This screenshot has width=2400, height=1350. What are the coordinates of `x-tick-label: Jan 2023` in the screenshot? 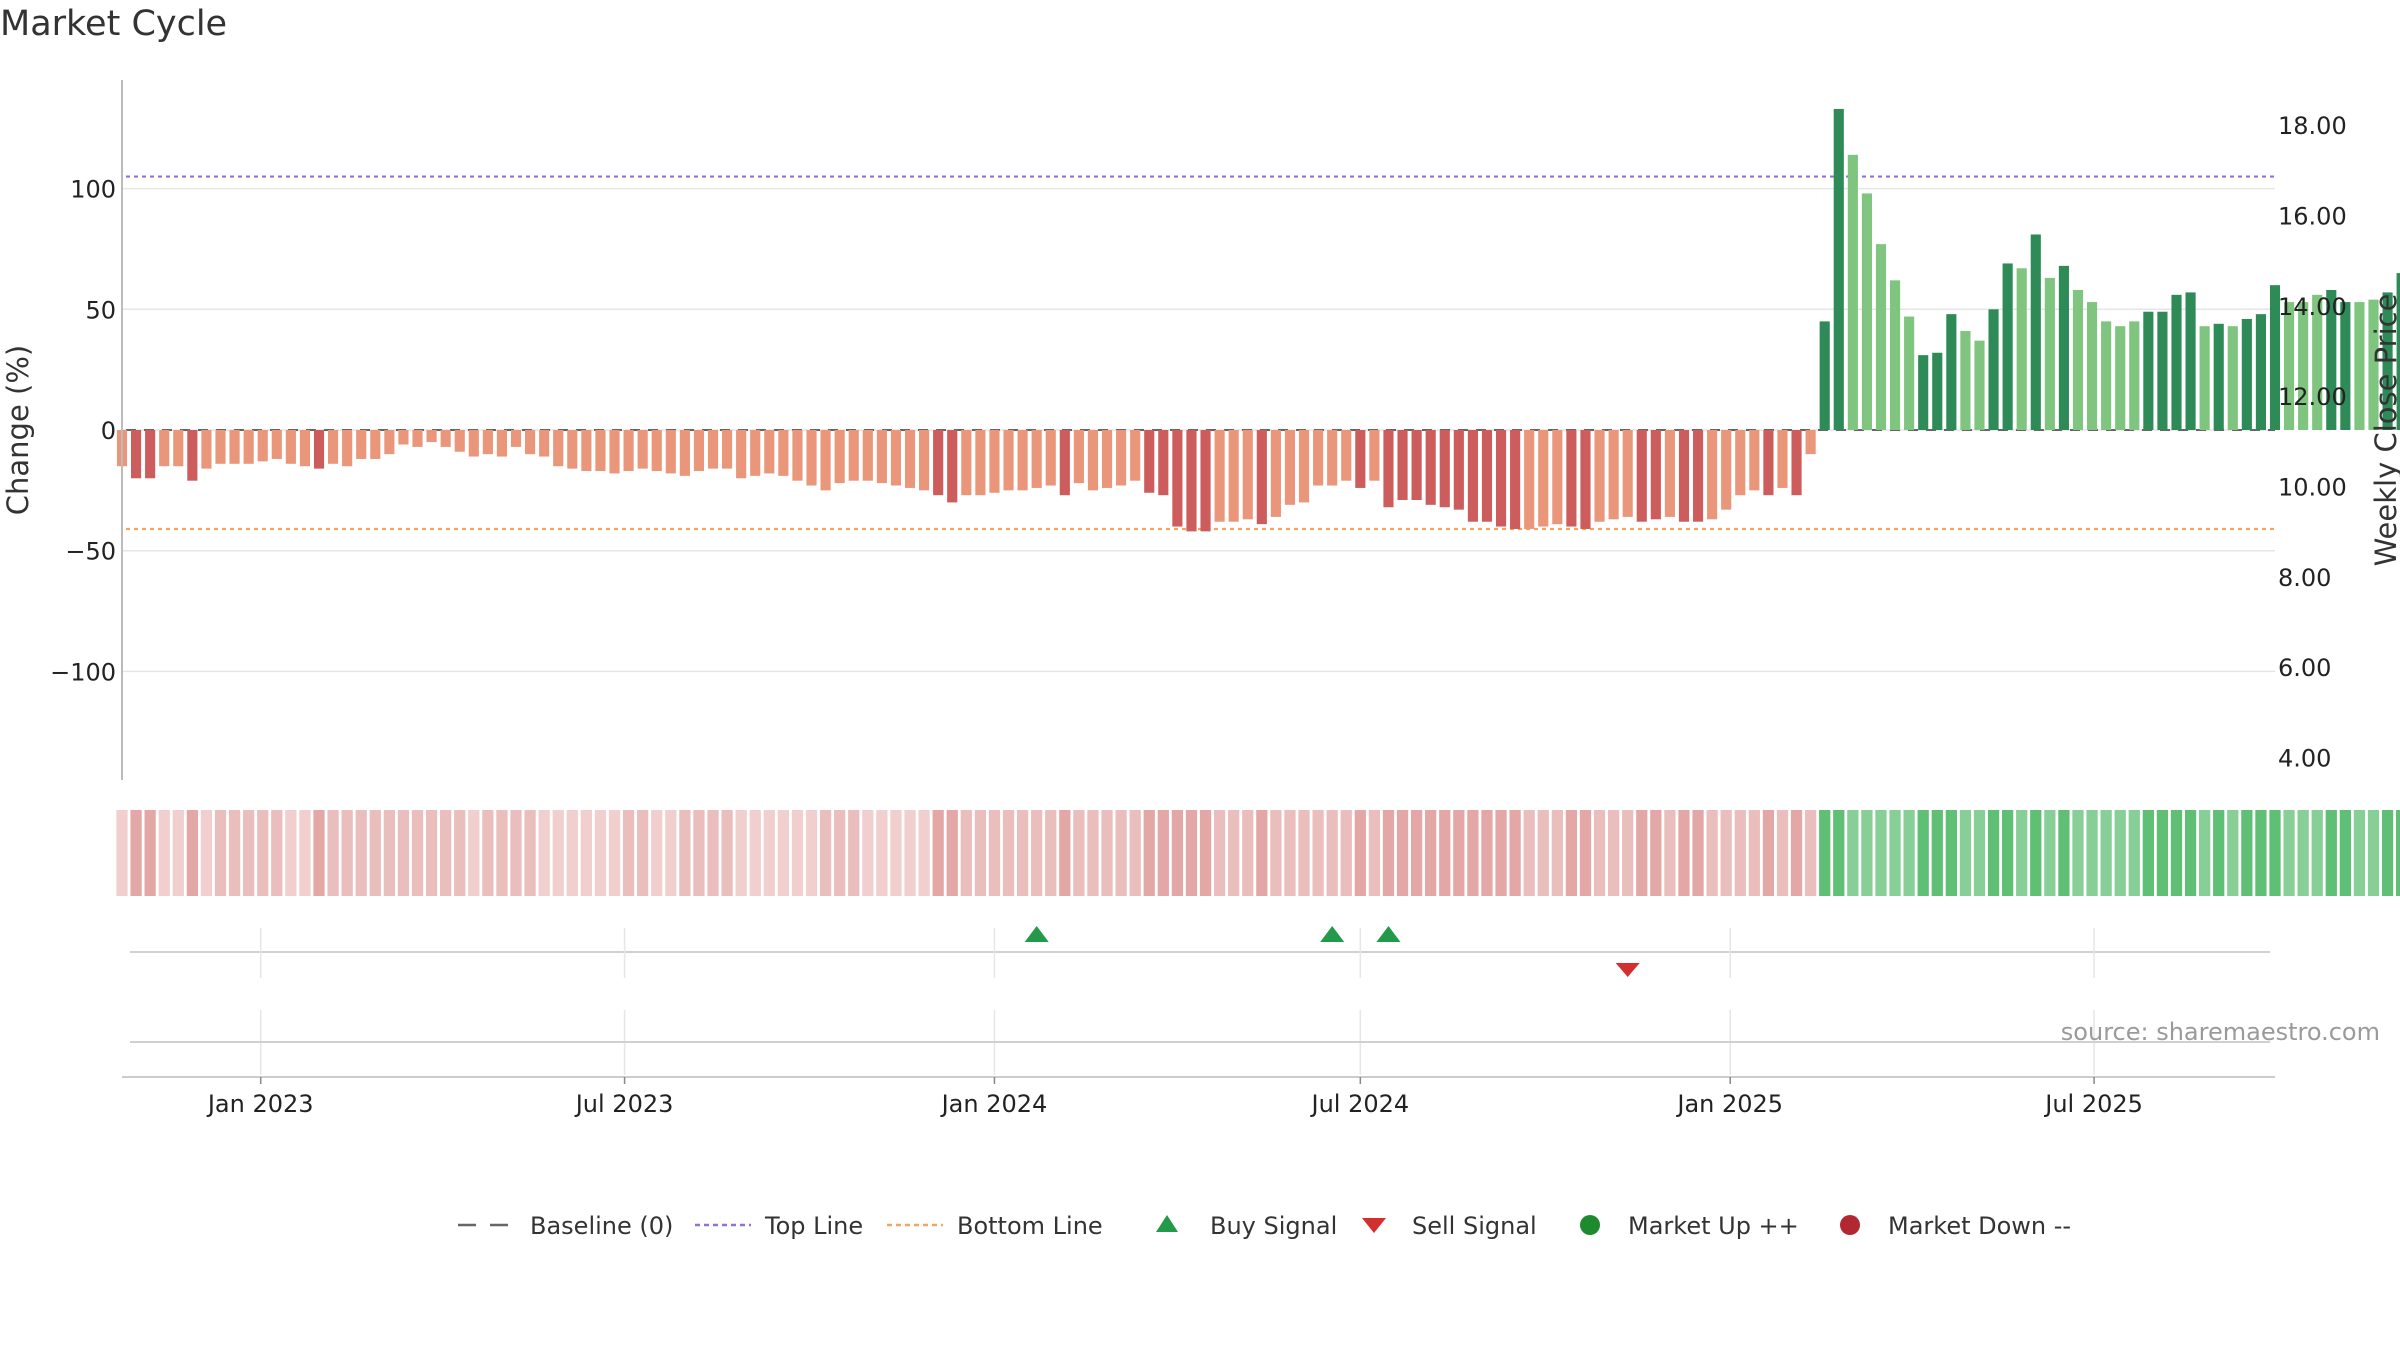 It's located at (260, 1104).